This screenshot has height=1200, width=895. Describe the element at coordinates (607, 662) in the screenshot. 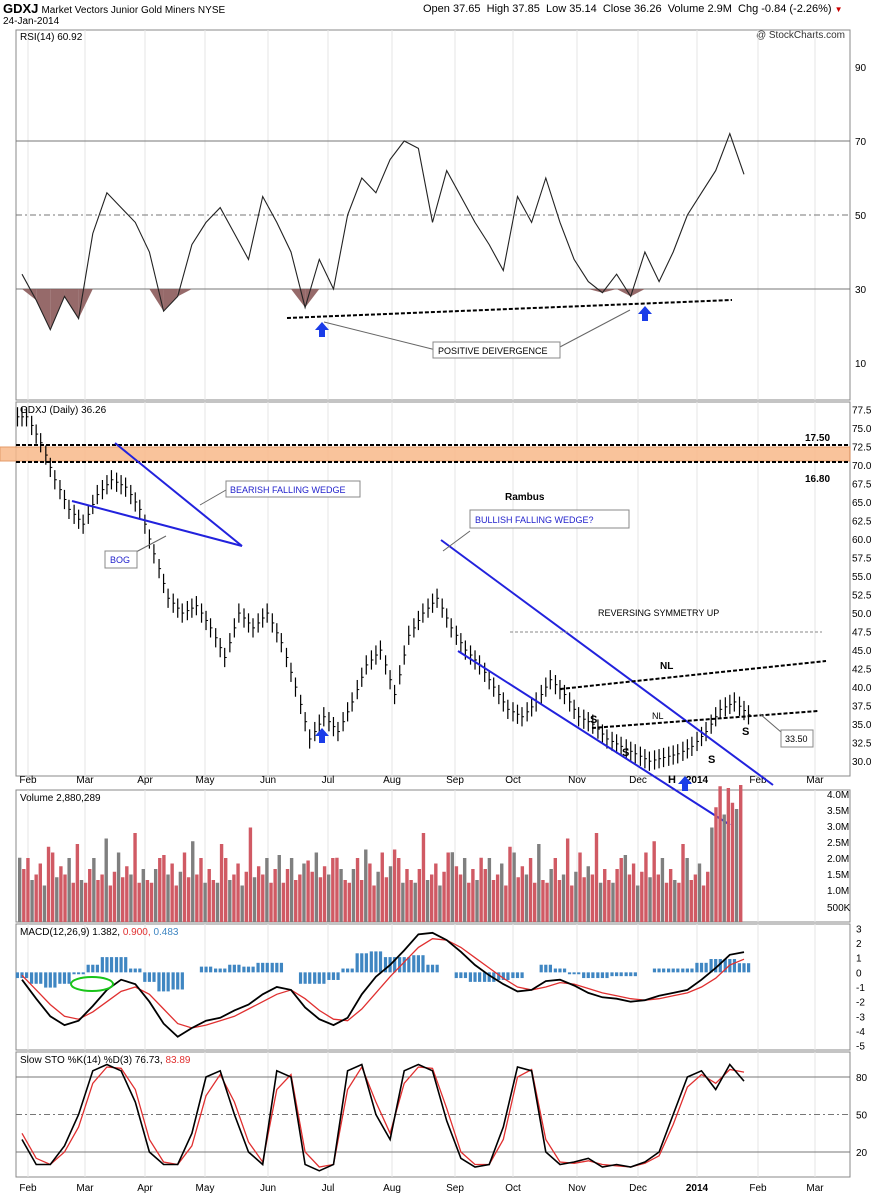

I see `bullish-wedge-upper` at that location.